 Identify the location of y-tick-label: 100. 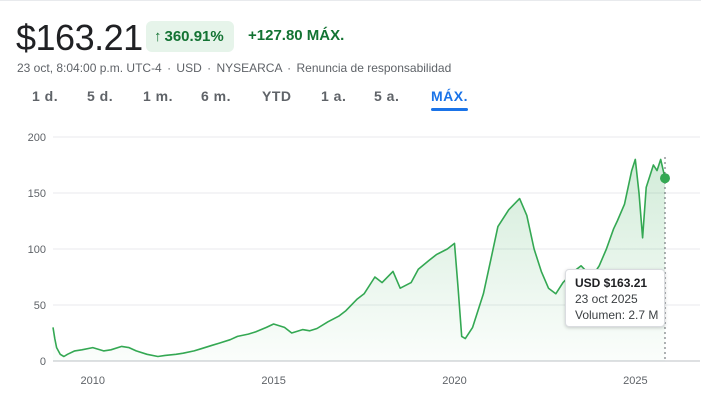
(37, 250).